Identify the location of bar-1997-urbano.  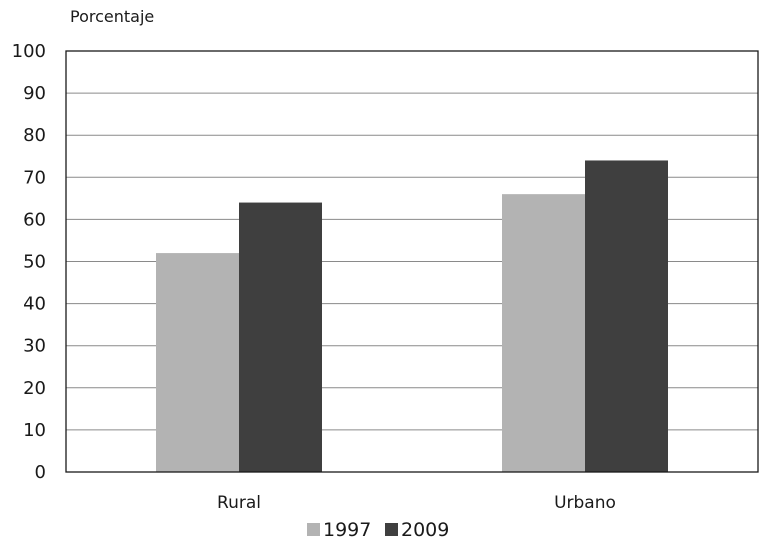
(543, 333).